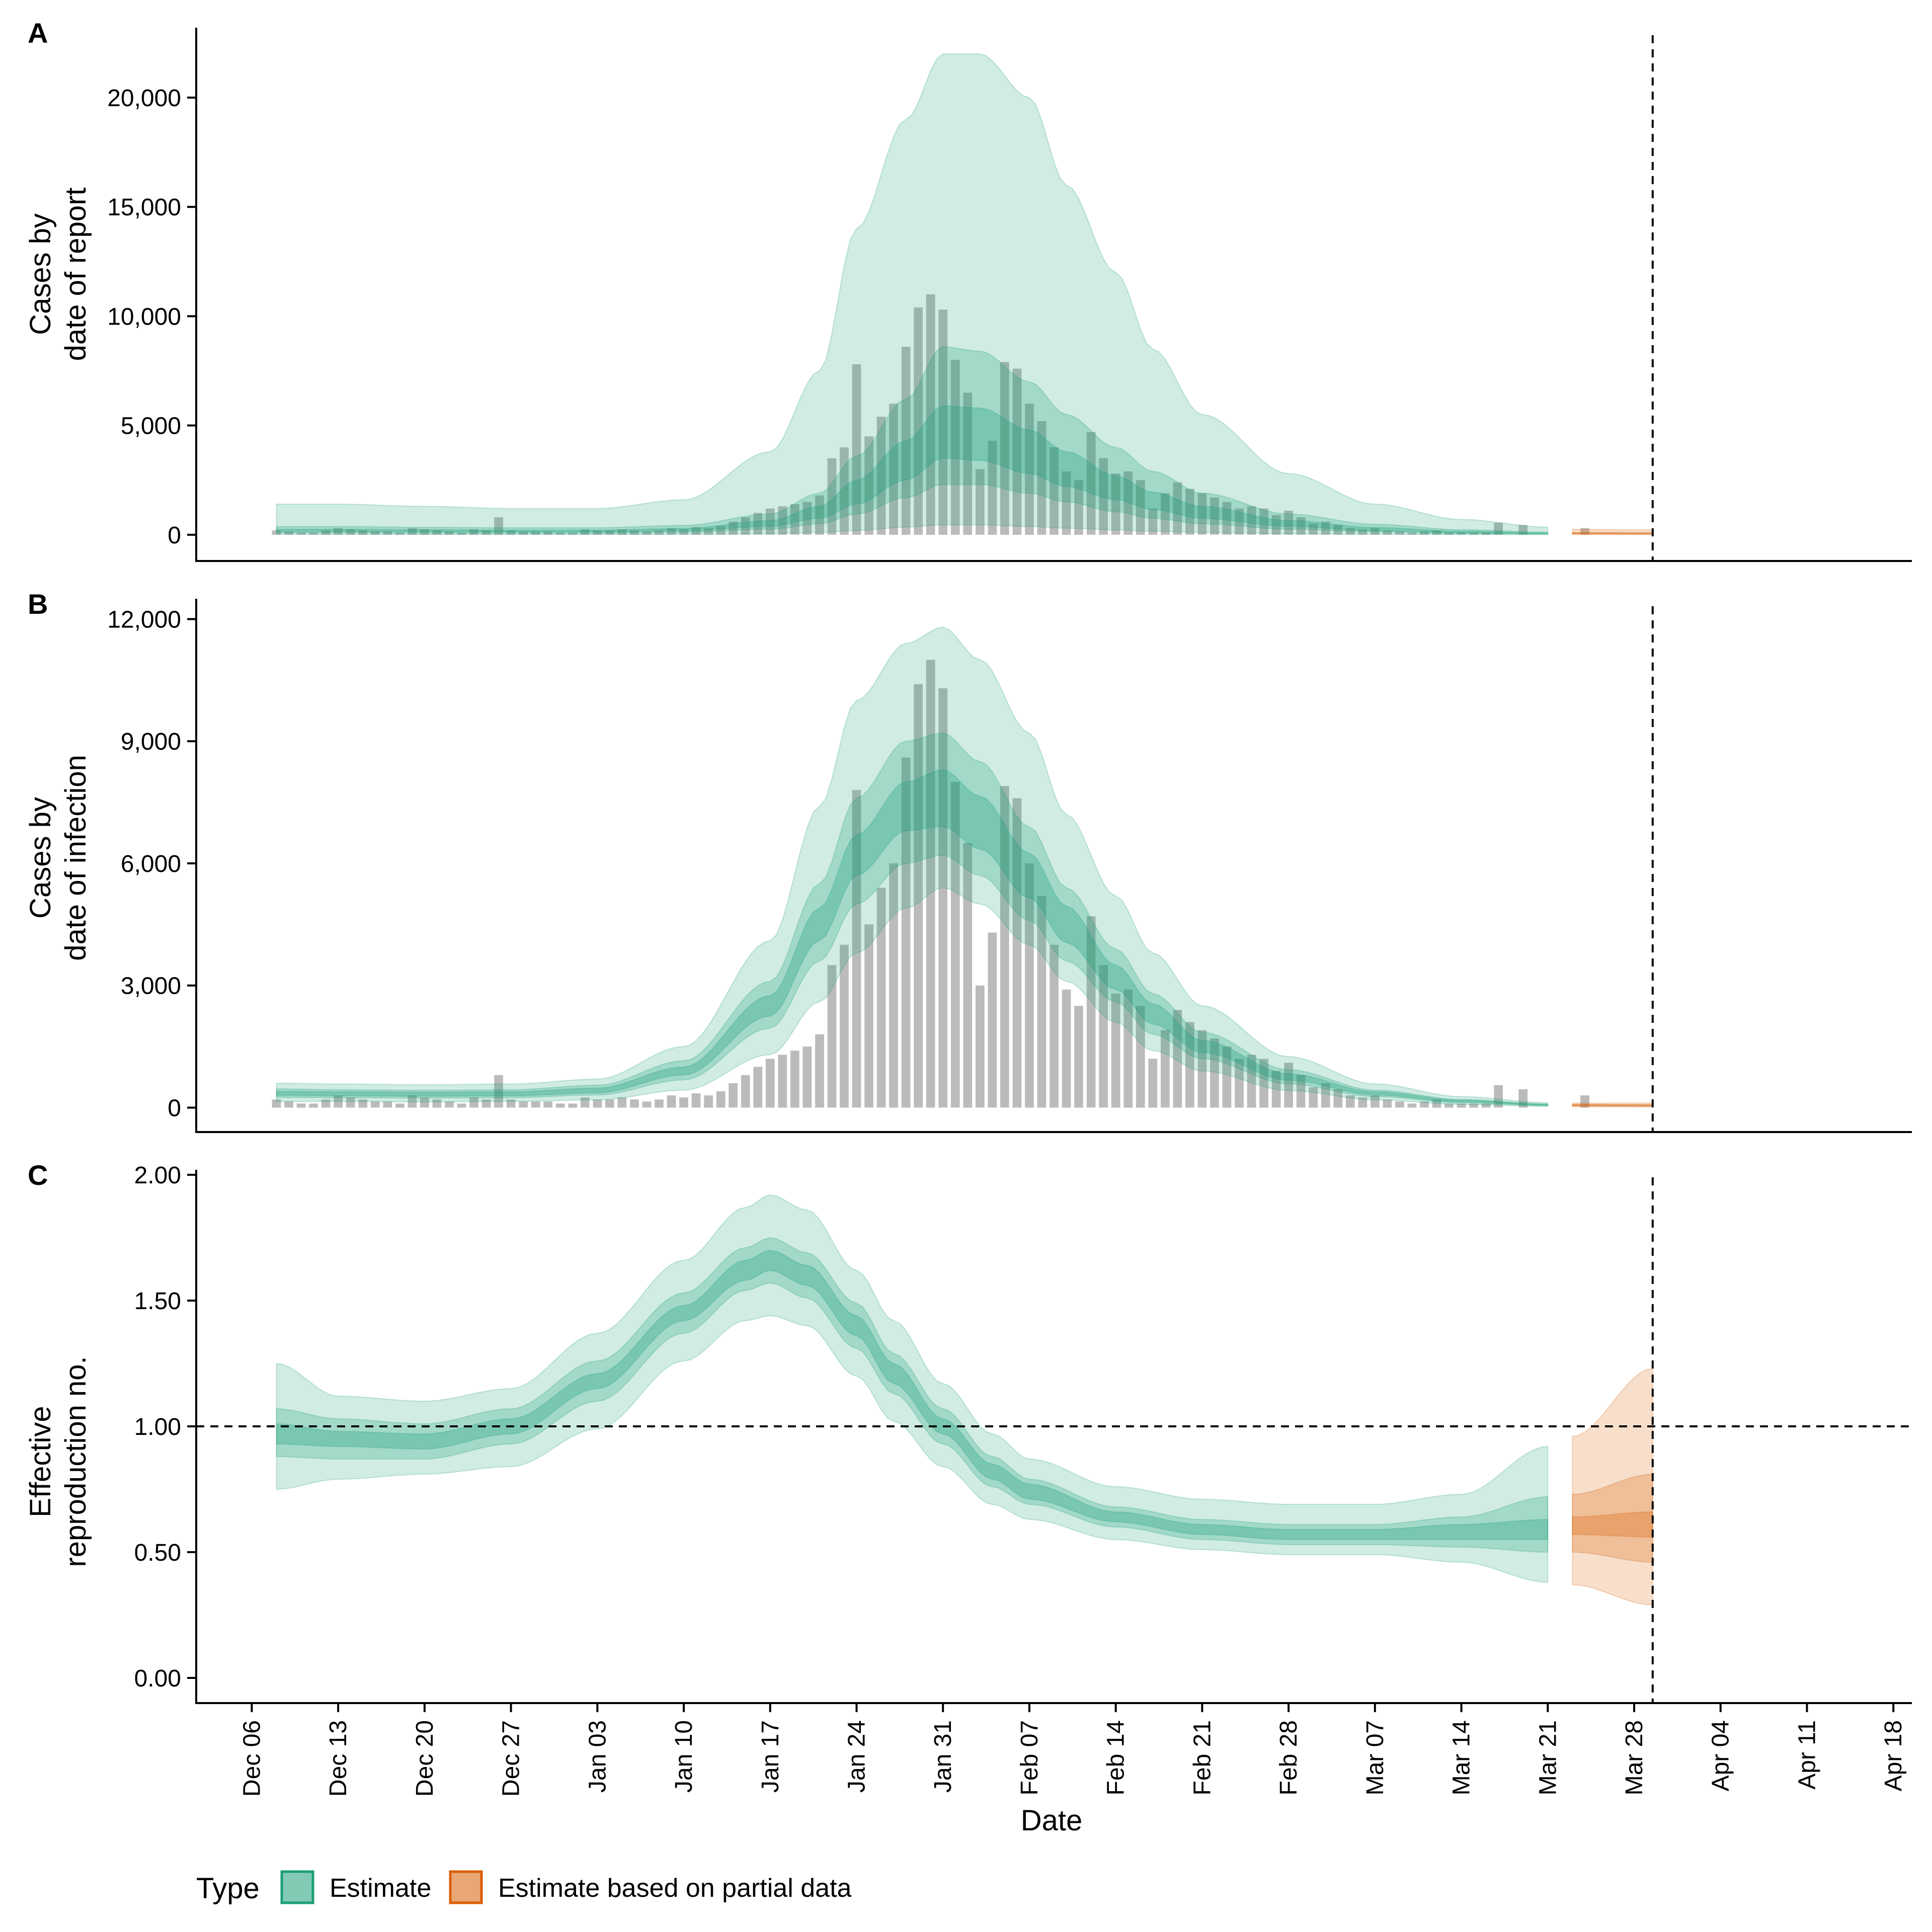  What do you see at coordinates (1613, 533) in the screenshot?
I see `panel-a-partial-band-i20` at bounding box center [1613, 533].